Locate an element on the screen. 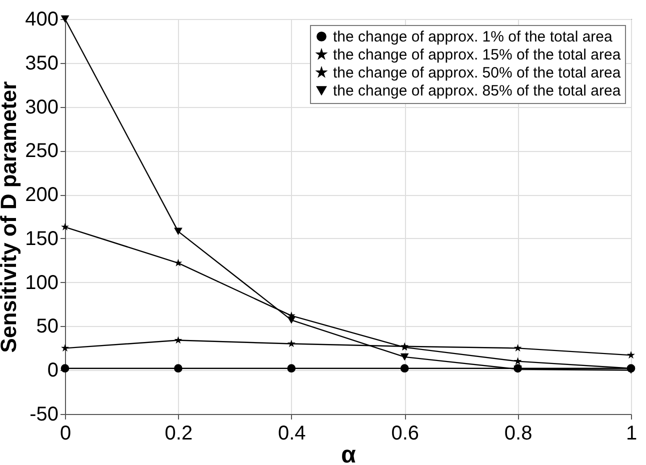 Image resolution: width=646 pixels, height=465 pixels. x-tick-label: 1 is located at coordinates (632, 433).